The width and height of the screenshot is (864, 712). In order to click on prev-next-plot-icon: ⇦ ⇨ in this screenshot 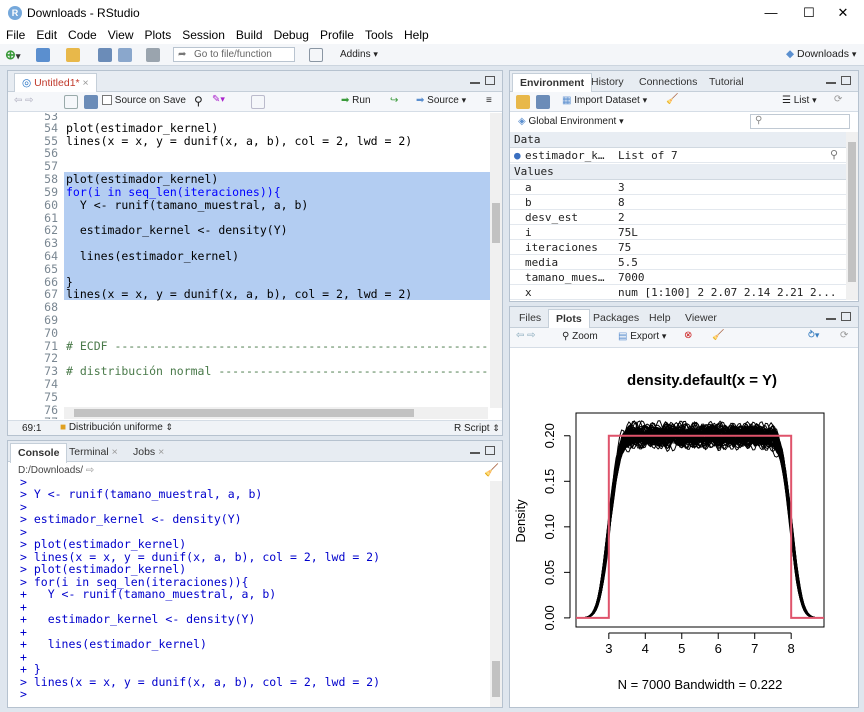, I will do `click(526, 335)`.